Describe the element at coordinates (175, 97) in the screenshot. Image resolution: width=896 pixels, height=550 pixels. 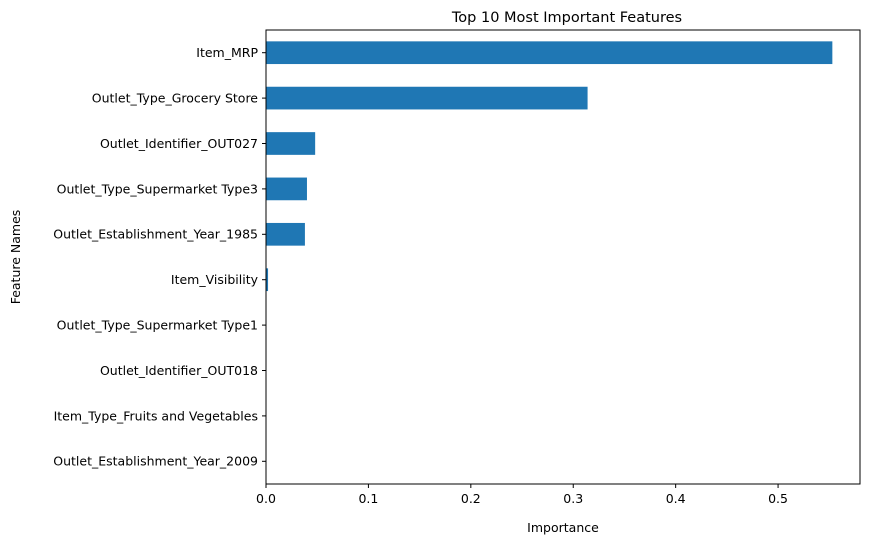
I see `y-tick-label: Outlet_Type_Grocery Store` at that location.